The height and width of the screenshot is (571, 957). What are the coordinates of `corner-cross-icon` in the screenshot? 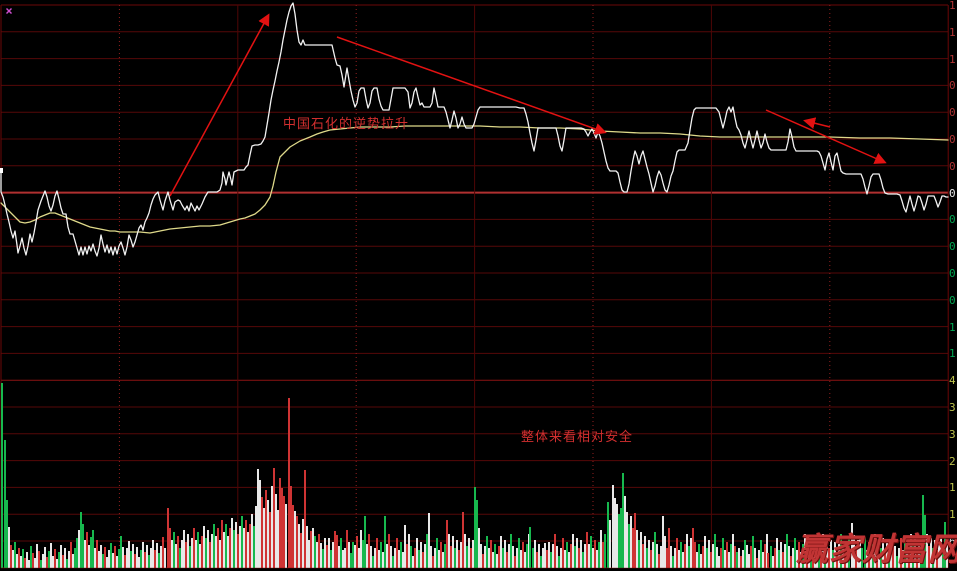 It's located at (9, 11).